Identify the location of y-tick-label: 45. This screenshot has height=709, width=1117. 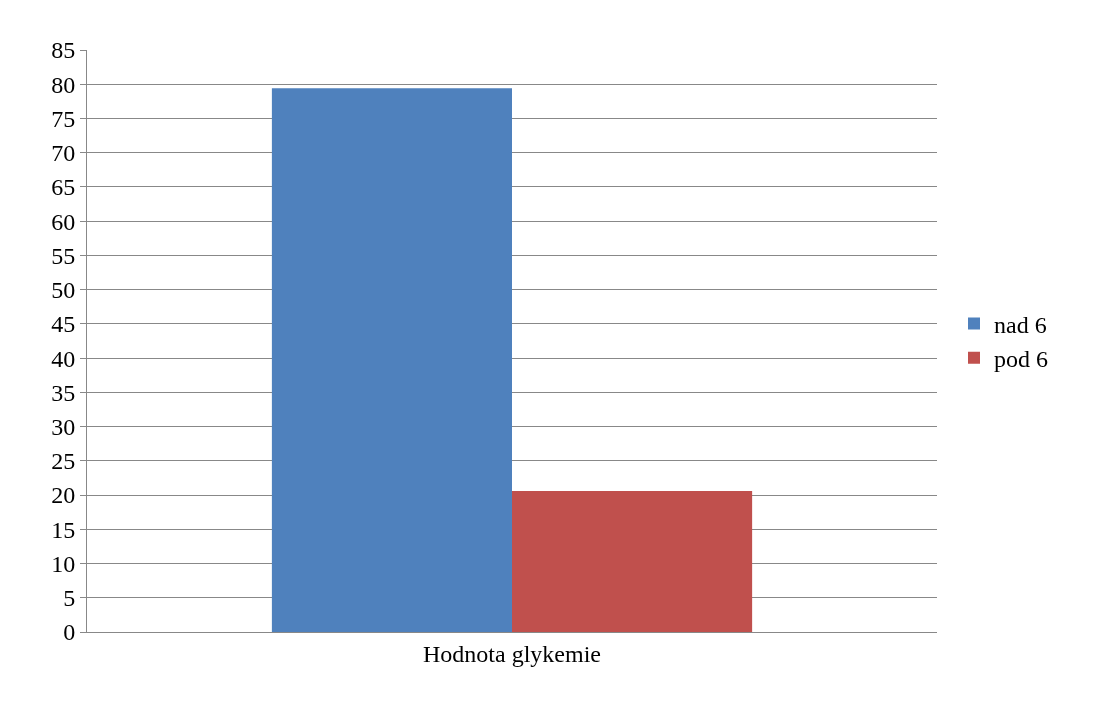
(63, 324).